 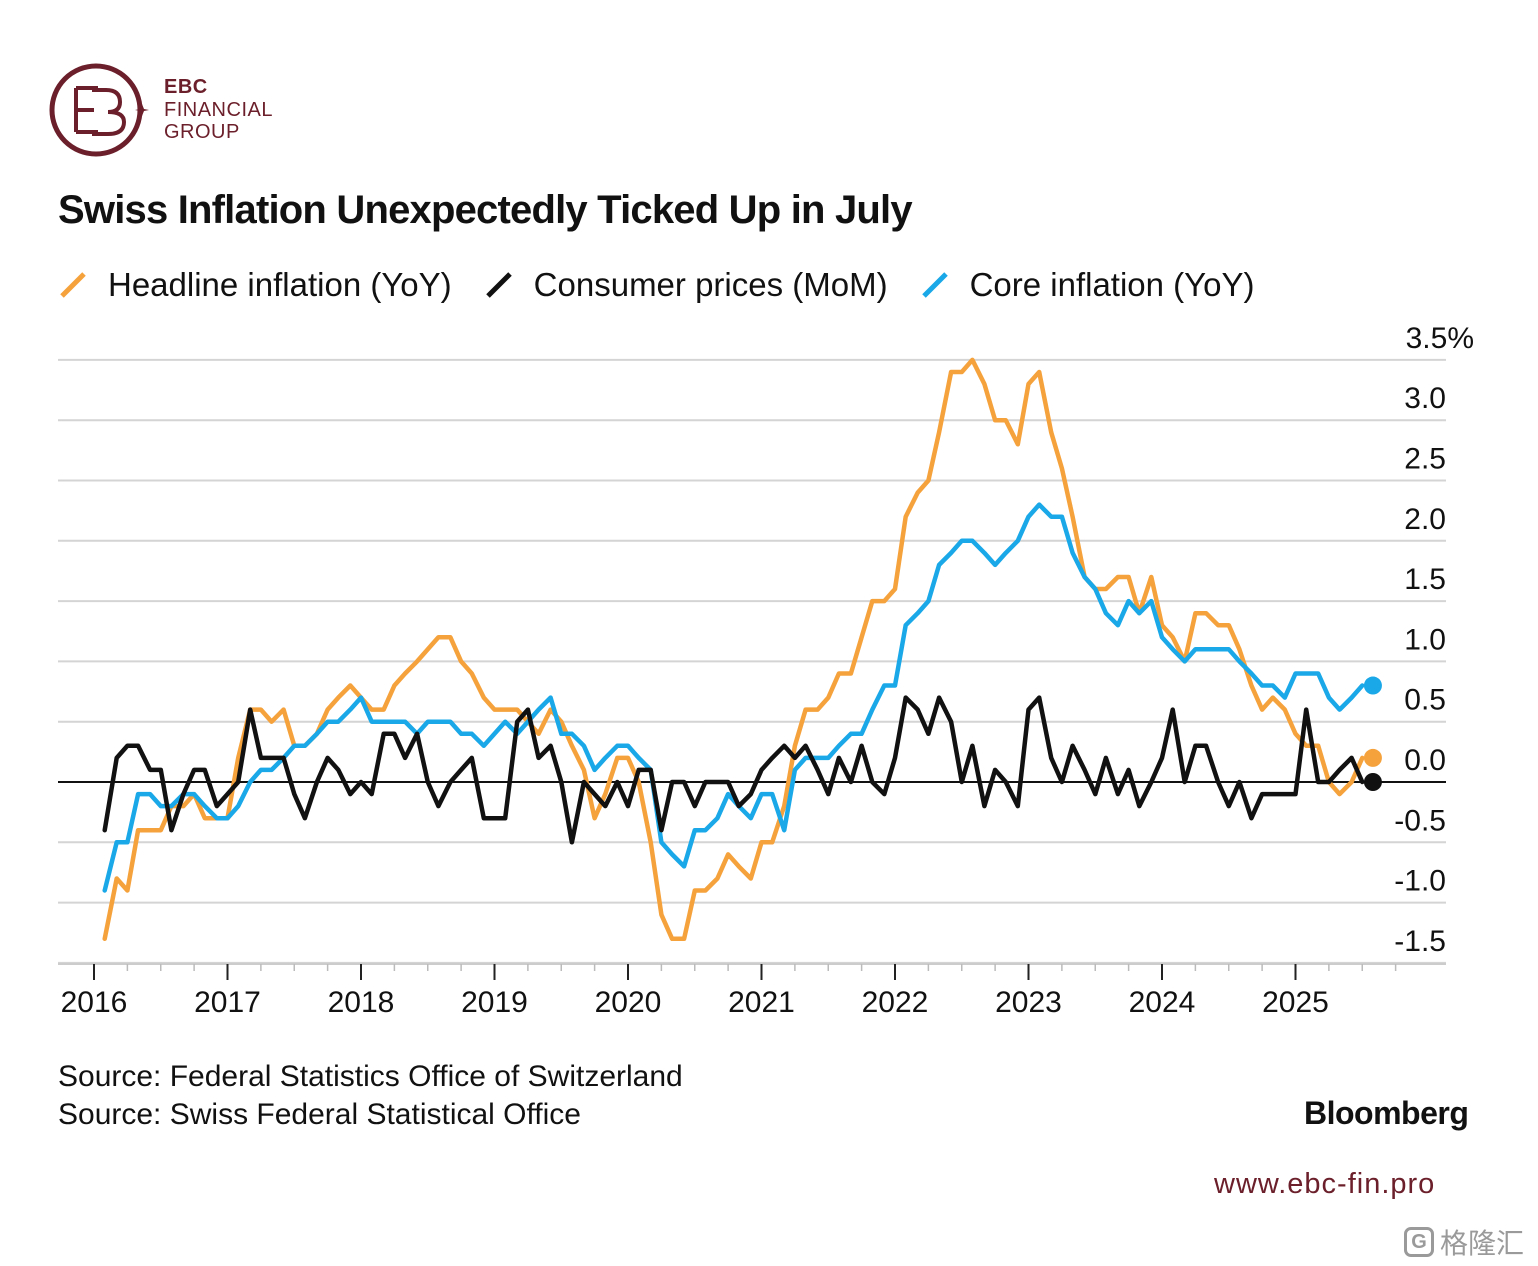 What do you see at coordinates (1419, 1242) in the screenshot?
I see `watermark-g-icon: G` at bounding box center [1419, 1242].